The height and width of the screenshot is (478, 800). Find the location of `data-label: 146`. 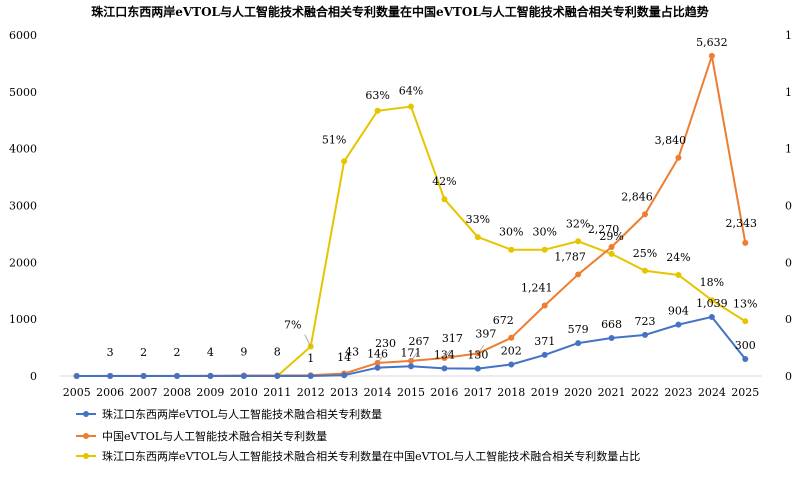

data-label: 146 is located at coordinates (377, 354).